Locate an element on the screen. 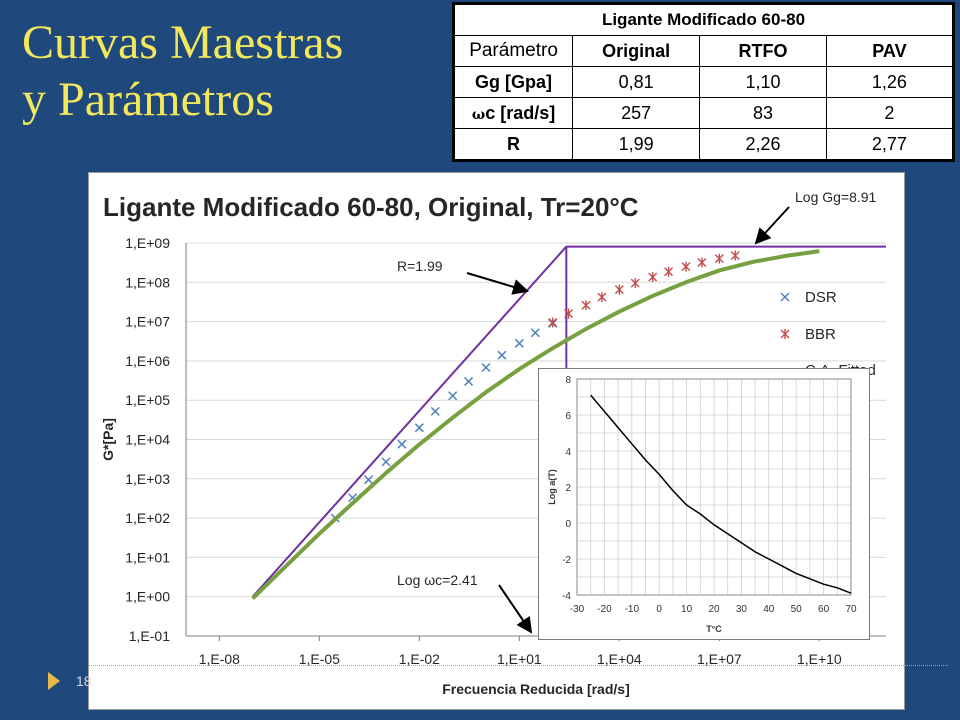  row-label: ωc [rad/s] is located at coordinates (513, 113).